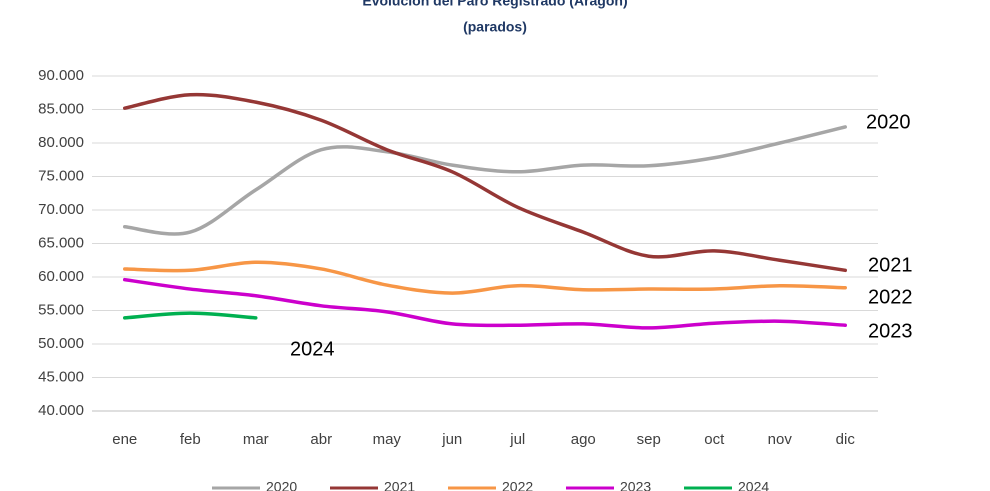 This screenshot has width=990, height=491. What do you see at coordinates (846, 439) in the screenshot?
I see `x-tick-label: dic` at bounding box center [846, 439].